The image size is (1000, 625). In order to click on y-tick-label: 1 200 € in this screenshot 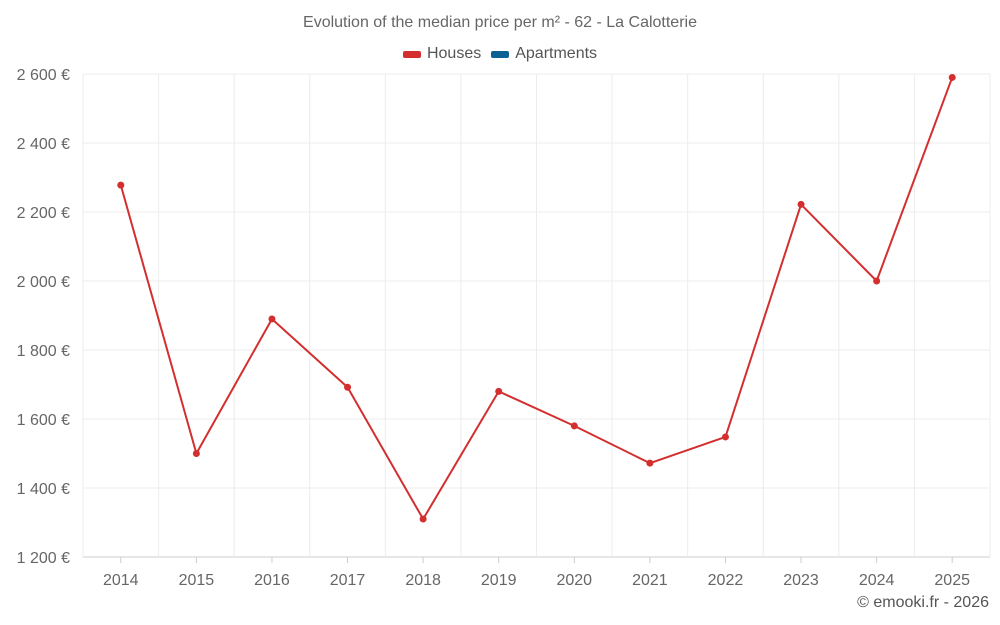, I will do `click(43, 558)`.